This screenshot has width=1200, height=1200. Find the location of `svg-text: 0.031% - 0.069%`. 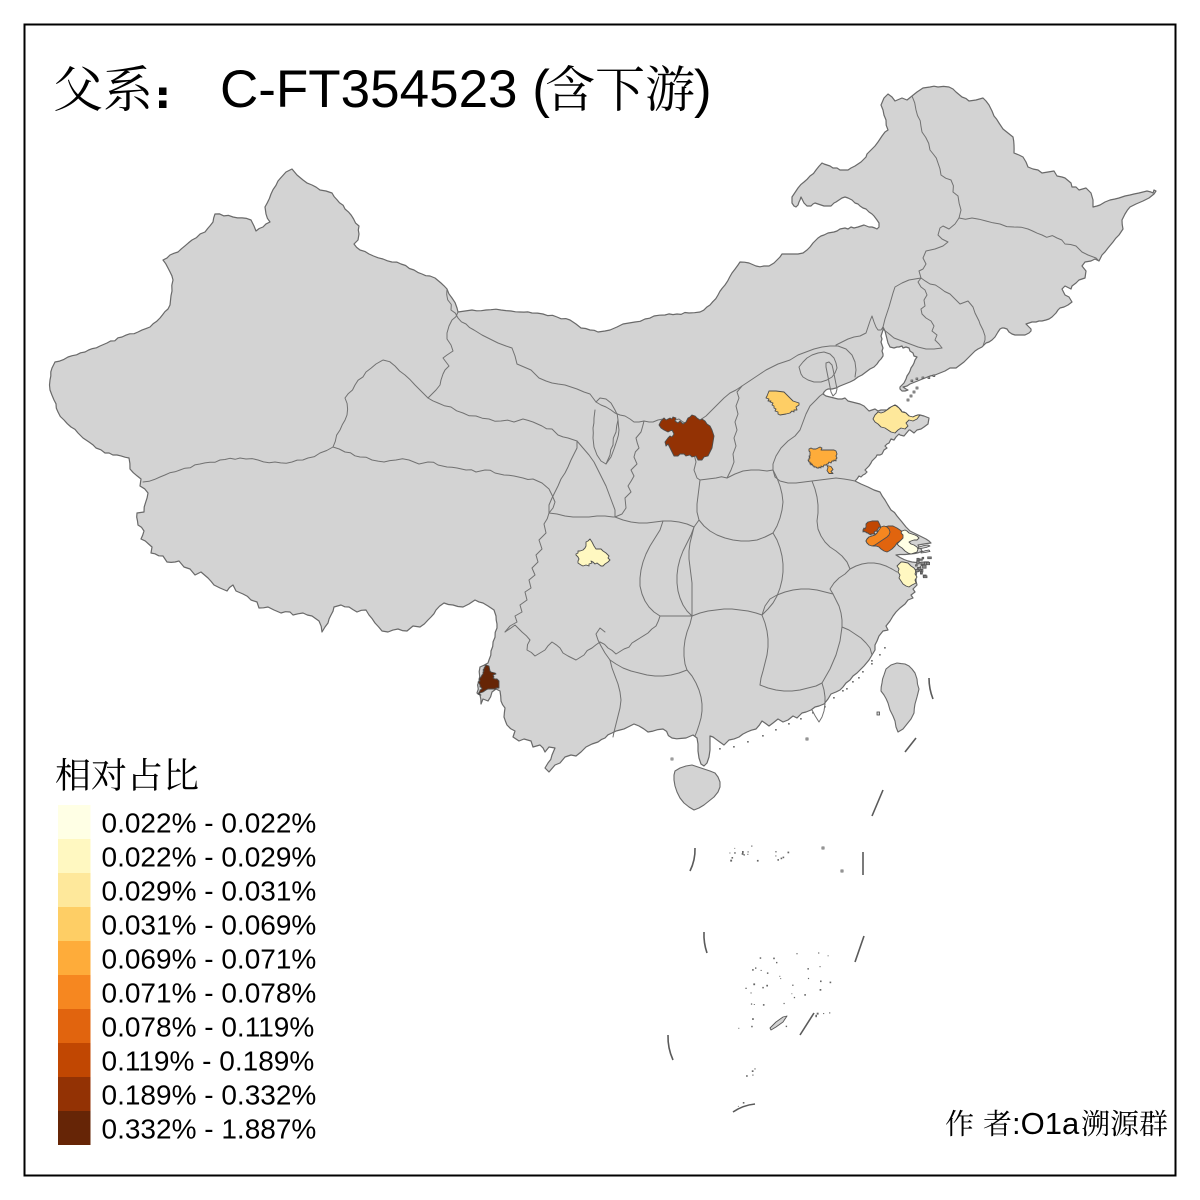

svg-text: 0.031% - 0.069% is located at coordinates (209, 925).